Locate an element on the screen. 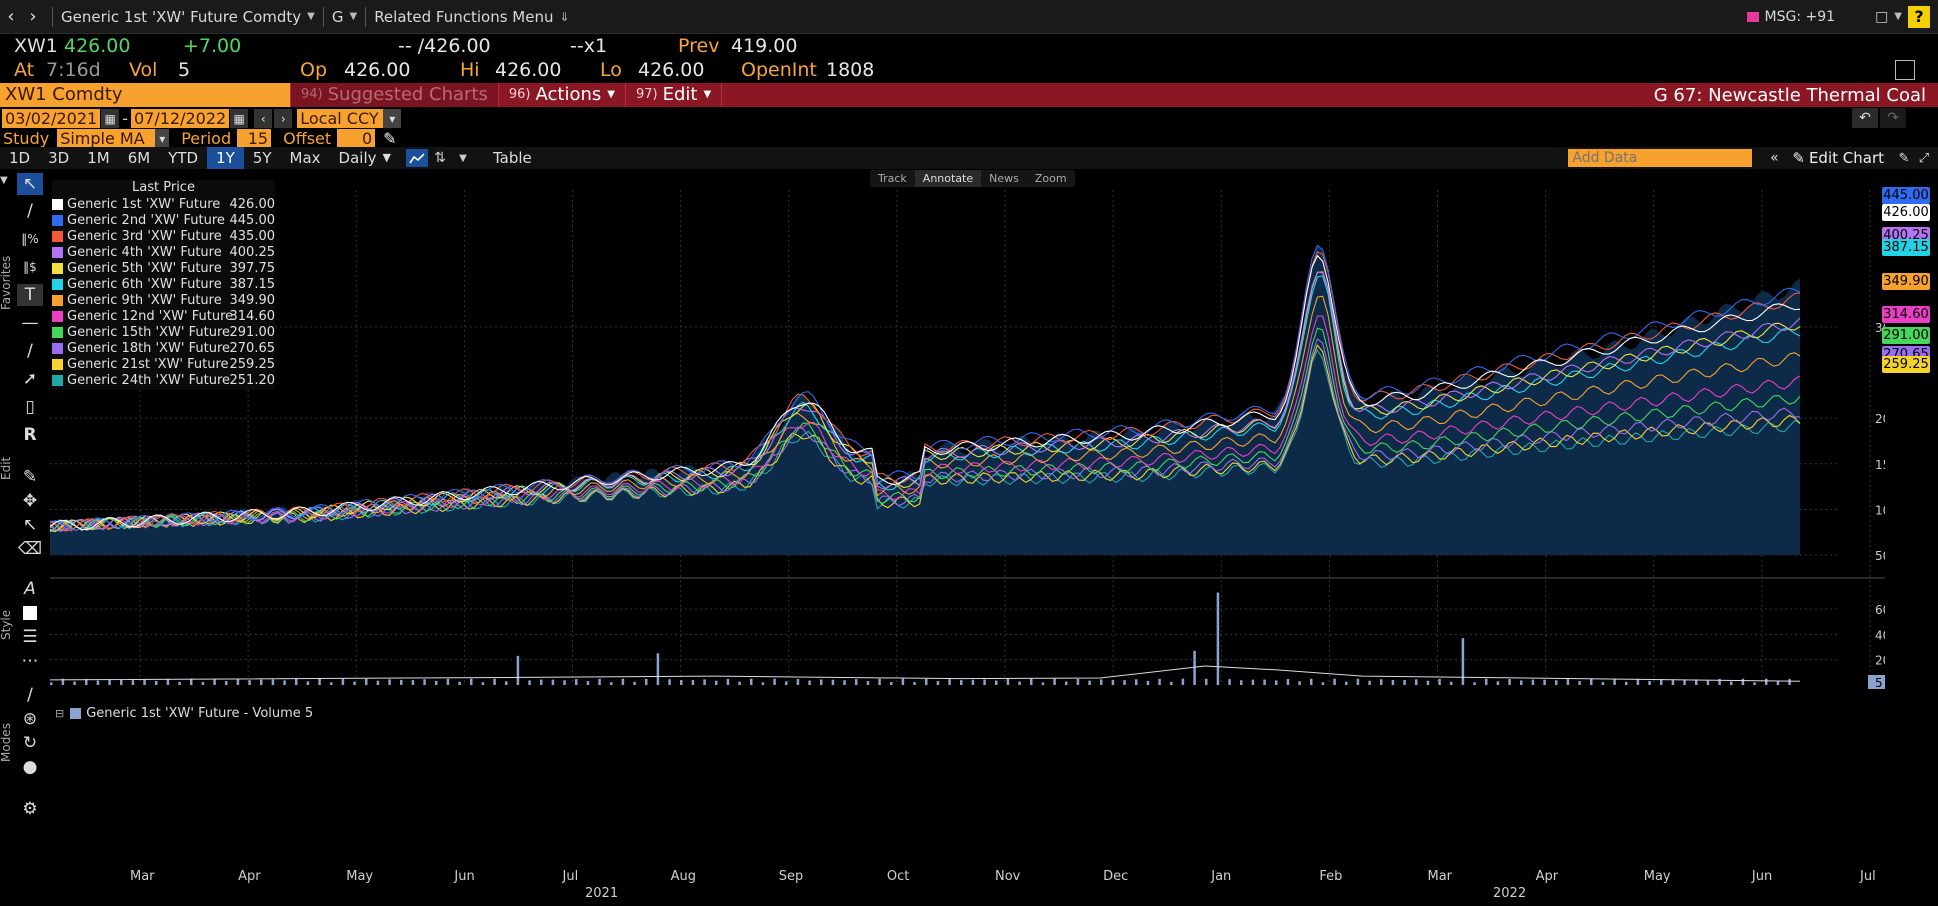 This screenshot has width=1938, height=906. mini-zoom-button: Zoom is located at coordinates (1050, 178).